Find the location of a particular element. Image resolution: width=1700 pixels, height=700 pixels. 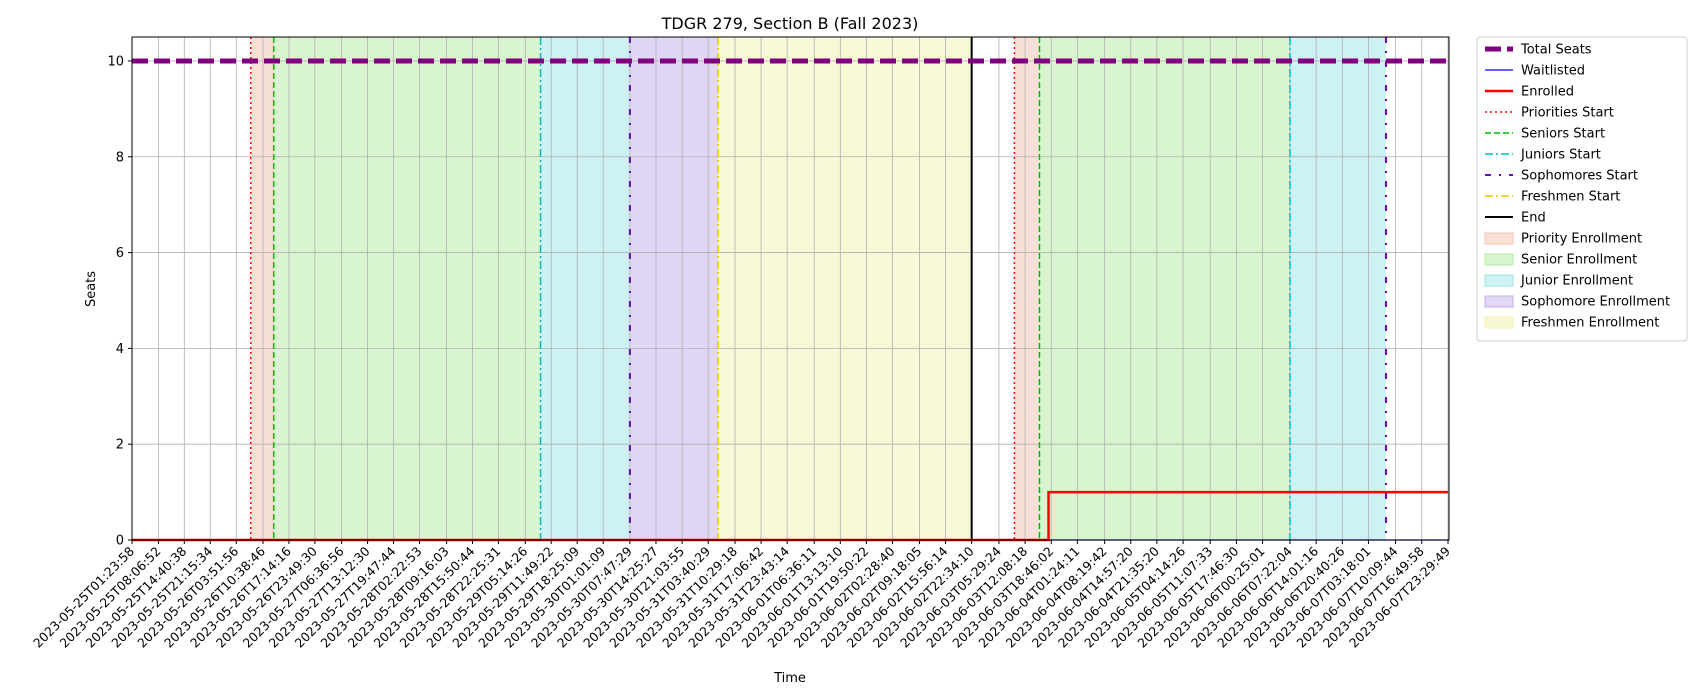

freshmen-start-legend-label: Freshmen Start is located at coordinates (1570, 197).